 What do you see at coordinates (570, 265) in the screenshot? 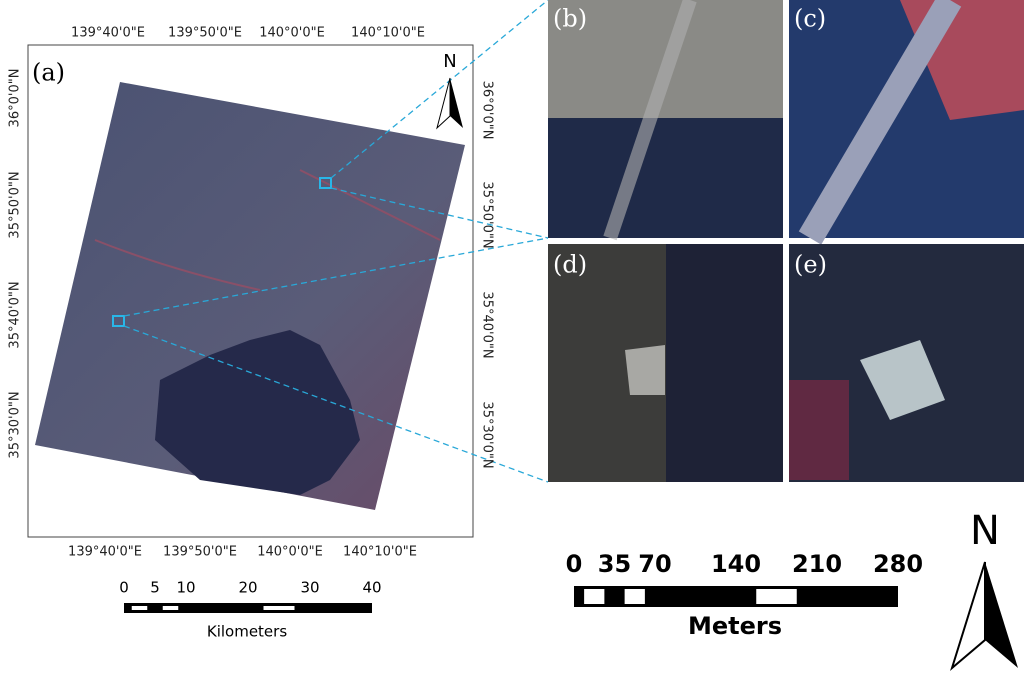
I see `panel-label: (d)` at bounding box center [570, 265].